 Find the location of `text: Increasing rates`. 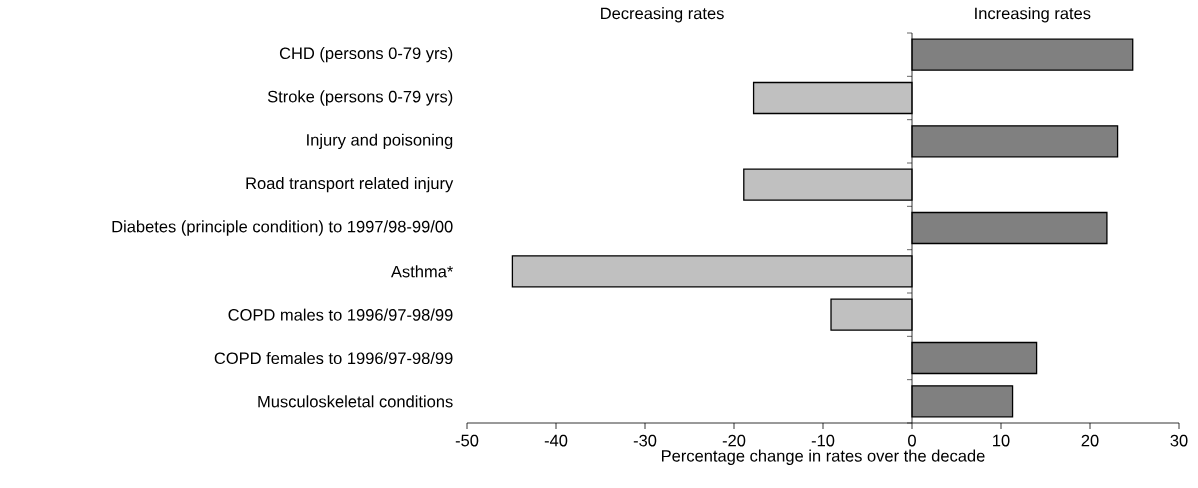

text: Increasing rates is located at coordinates (1033, 15).